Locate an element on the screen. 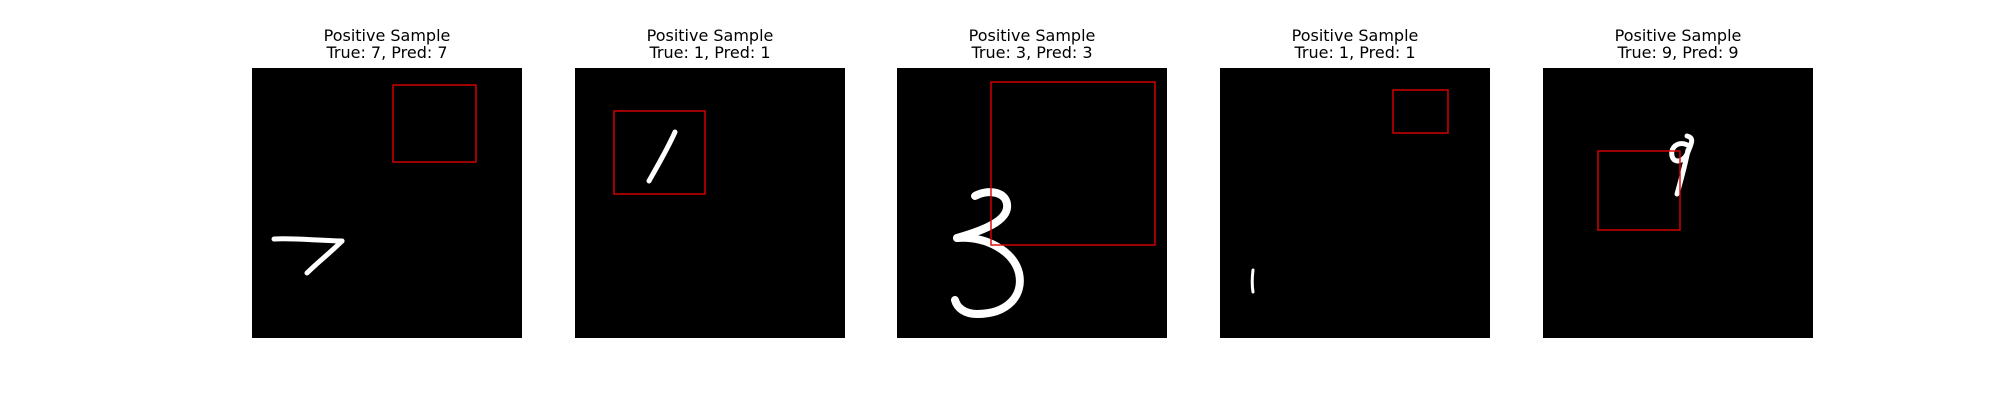 The image size is (2000, 400). panel-subtitle-line: True: 3, Pred: 3 is located at coordinates (1032, 52).